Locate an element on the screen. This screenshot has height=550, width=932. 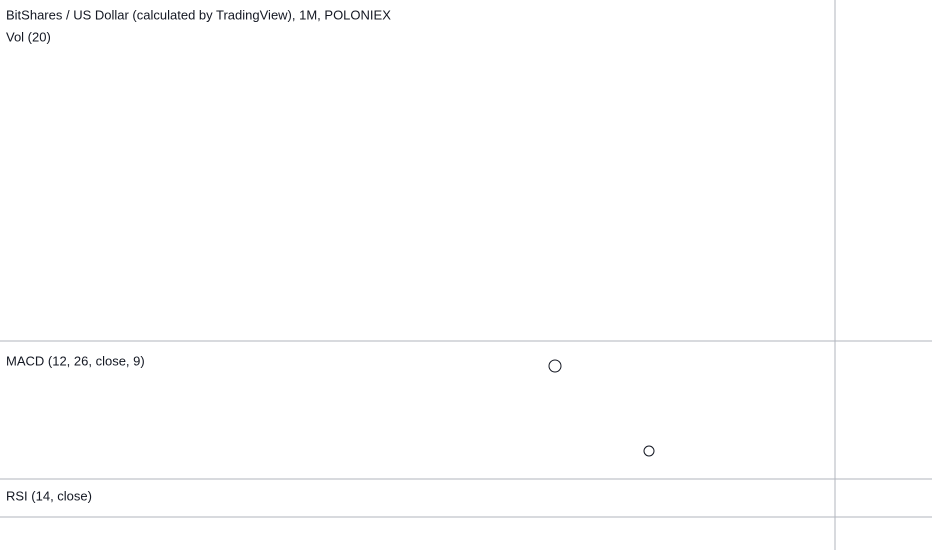
rsi-legend: RSI (14, close) is located at coordinates (49, 495).